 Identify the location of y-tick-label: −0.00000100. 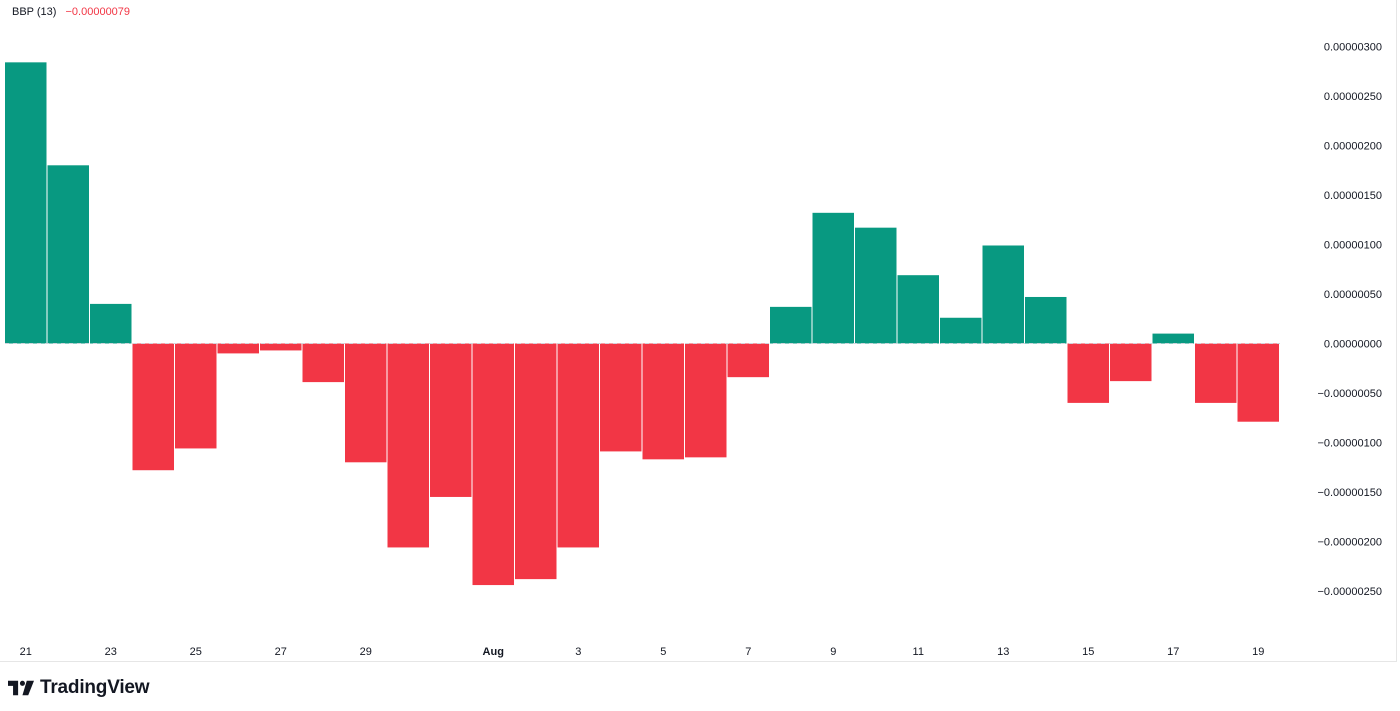
(1349, 444).